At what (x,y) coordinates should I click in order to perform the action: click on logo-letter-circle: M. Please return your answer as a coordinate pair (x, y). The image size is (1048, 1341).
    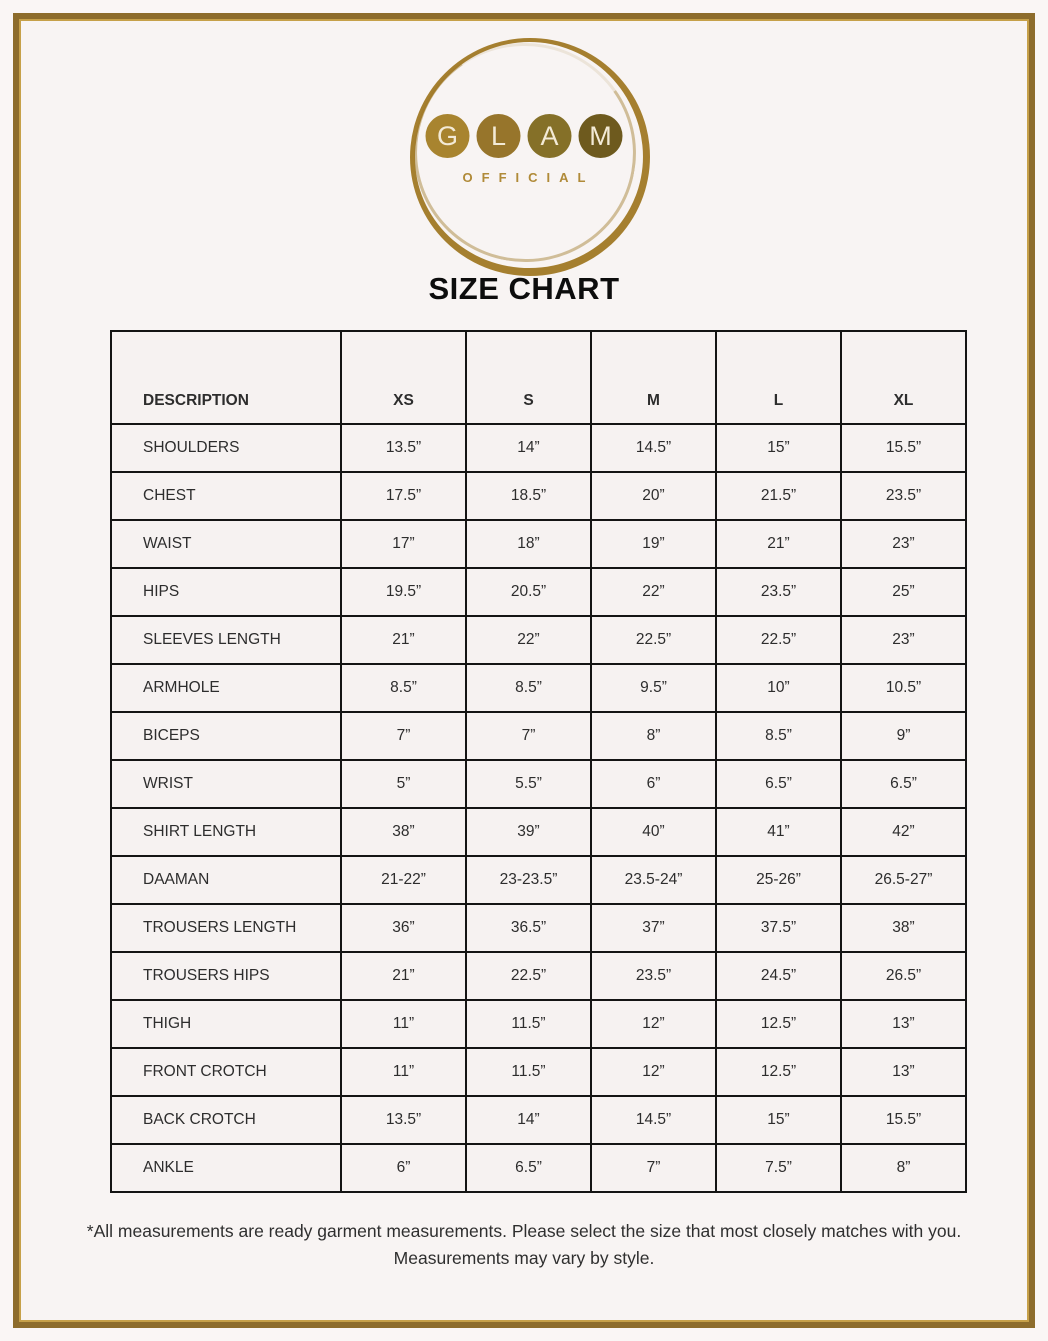
    Looking at the image, I should click on (600, 136).